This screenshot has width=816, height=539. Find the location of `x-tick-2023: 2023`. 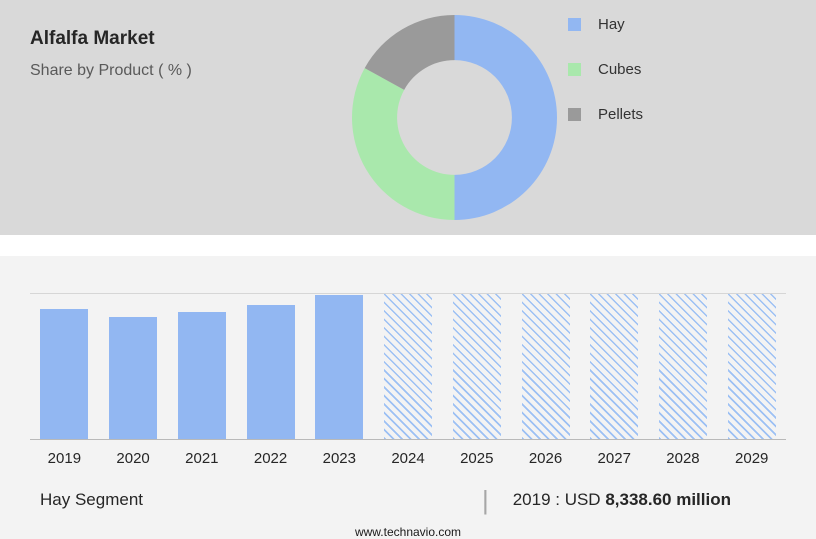

x-tick-2023: 2023 is located at coordinates (339, 458).